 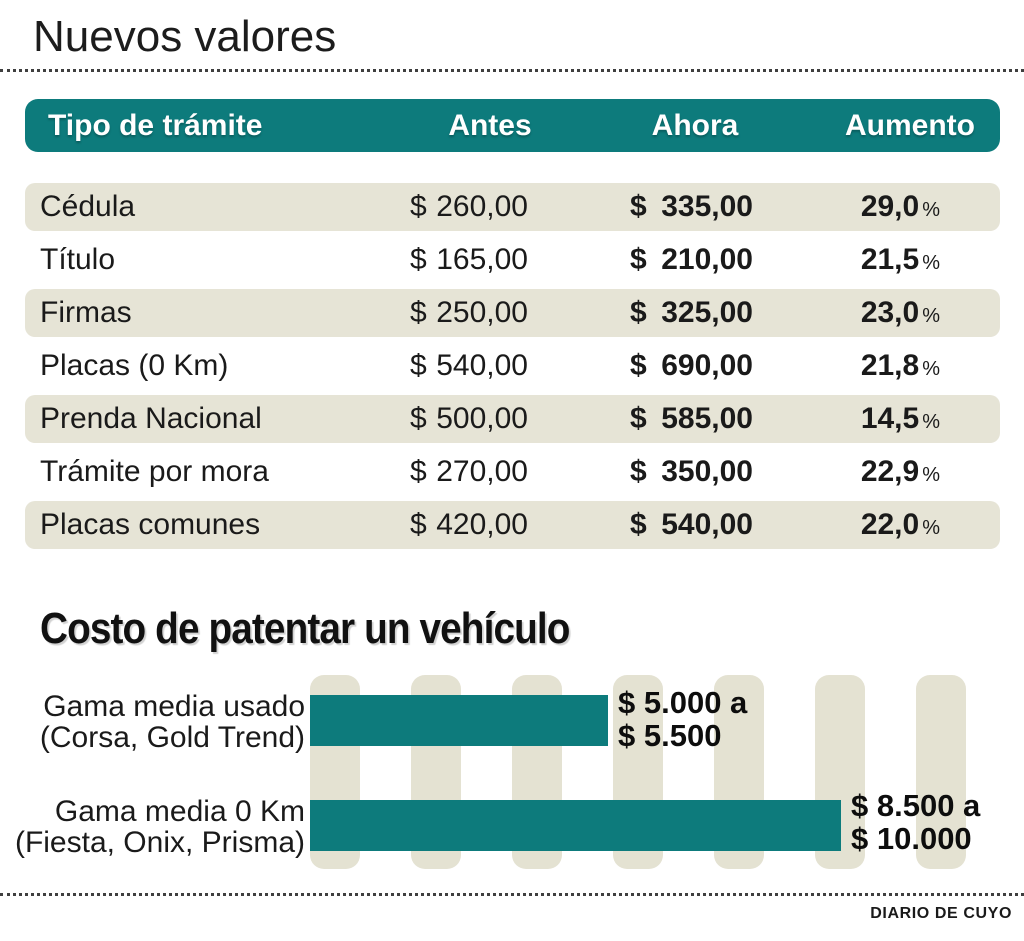 What do you see at coordinates (707, 471) in the screenshot?
I see `ahora-amount: 350,00` at bounding box center [707, 471].